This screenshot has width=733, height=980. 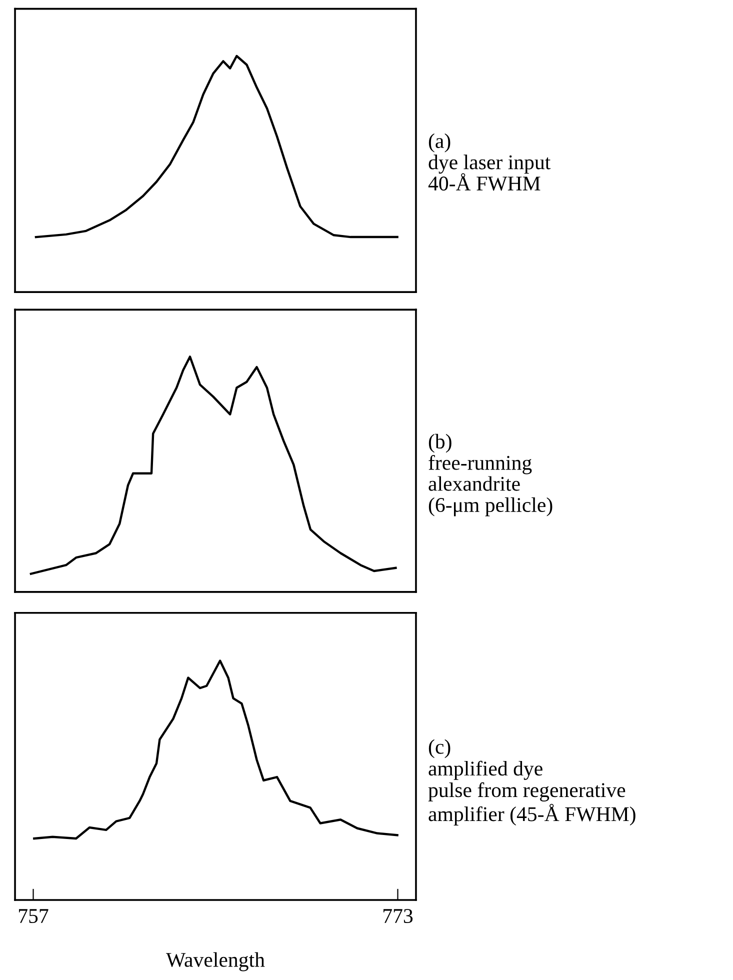 I want to click on text: pulse from regenerative, so click(x=527, y=792).